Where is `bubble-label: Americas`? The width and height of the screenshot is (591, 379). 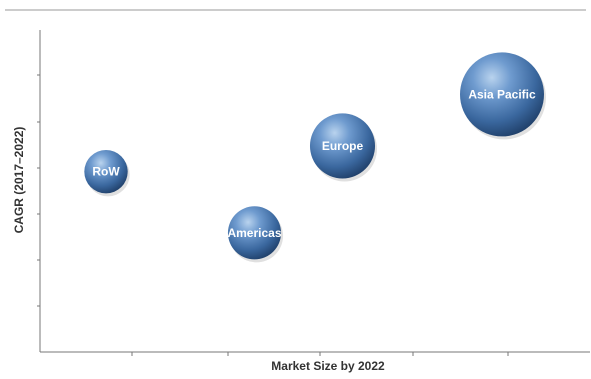 bubble-label: Americas is located at coordinates (254, 233).